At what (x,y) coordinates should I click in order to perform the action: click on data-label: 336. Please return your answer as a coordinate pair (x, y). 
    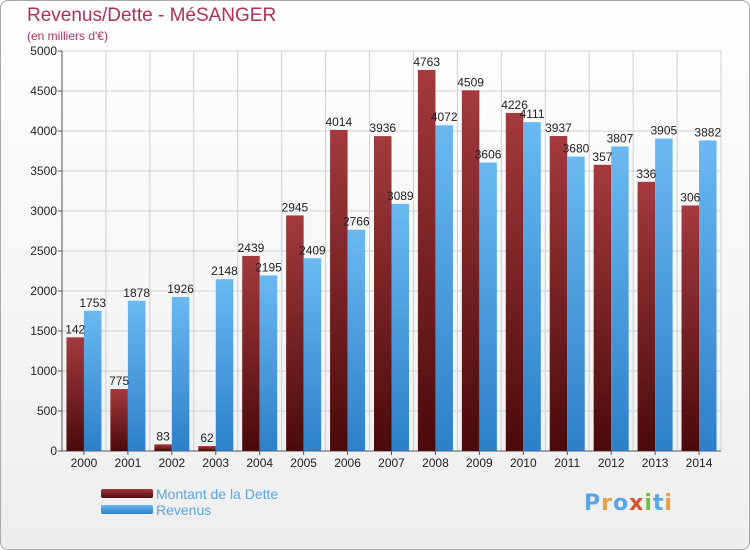
    Looking at the image, I should click on (646, 174).